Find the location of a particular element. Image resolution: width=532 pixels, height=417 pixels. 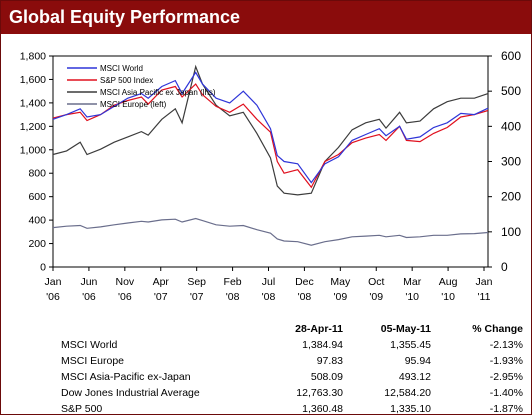

index-name: S&P 500 is located at coordinates (82, 409).